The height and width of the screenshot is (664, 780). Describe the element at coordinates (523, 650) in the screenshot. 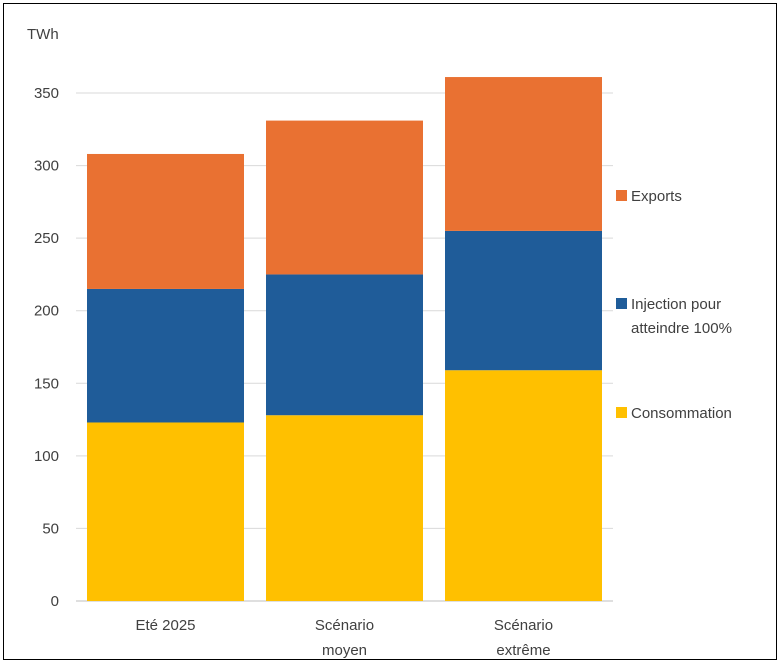

I see `x-tick-label: extrême` at that location.